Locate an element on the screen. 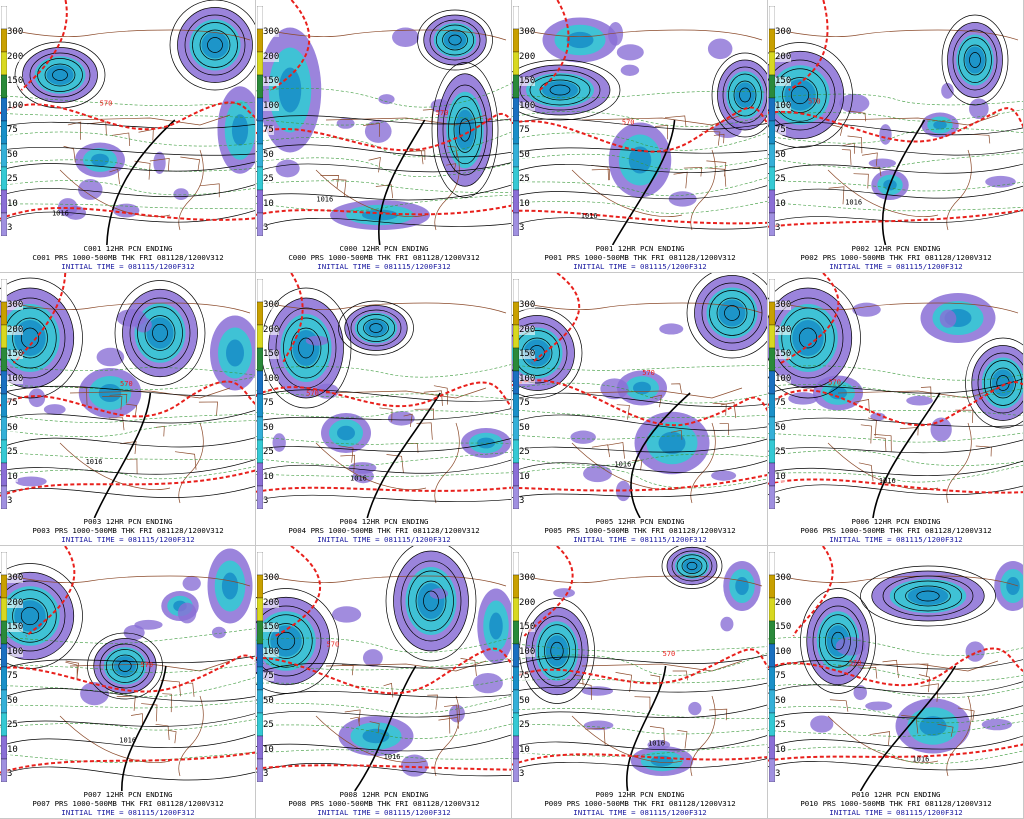  colorbar-tick-label: 25 is located at coordinates (524, 179).